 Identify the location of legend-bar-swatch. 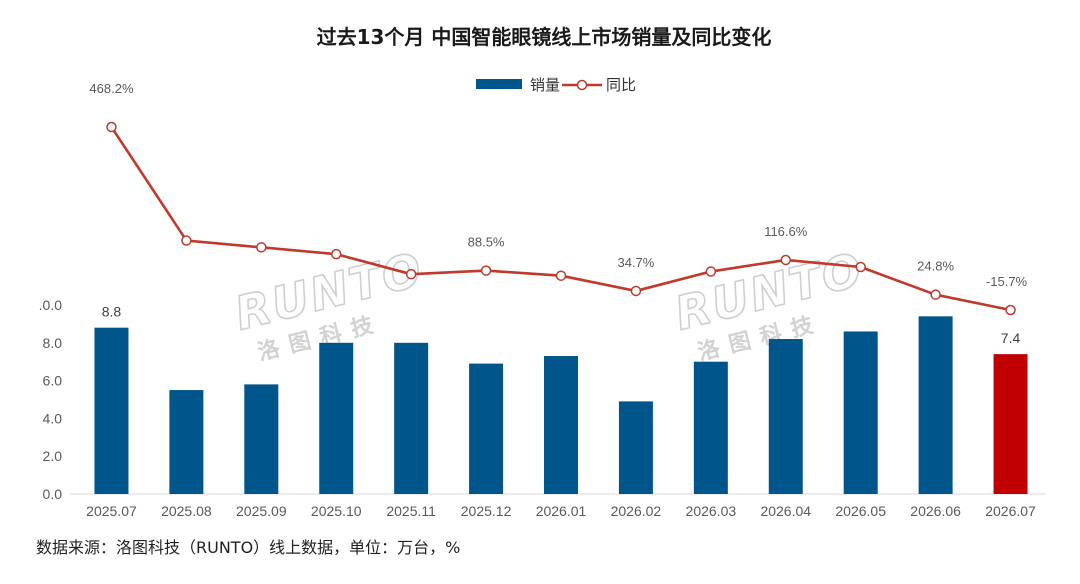
(499, 84).